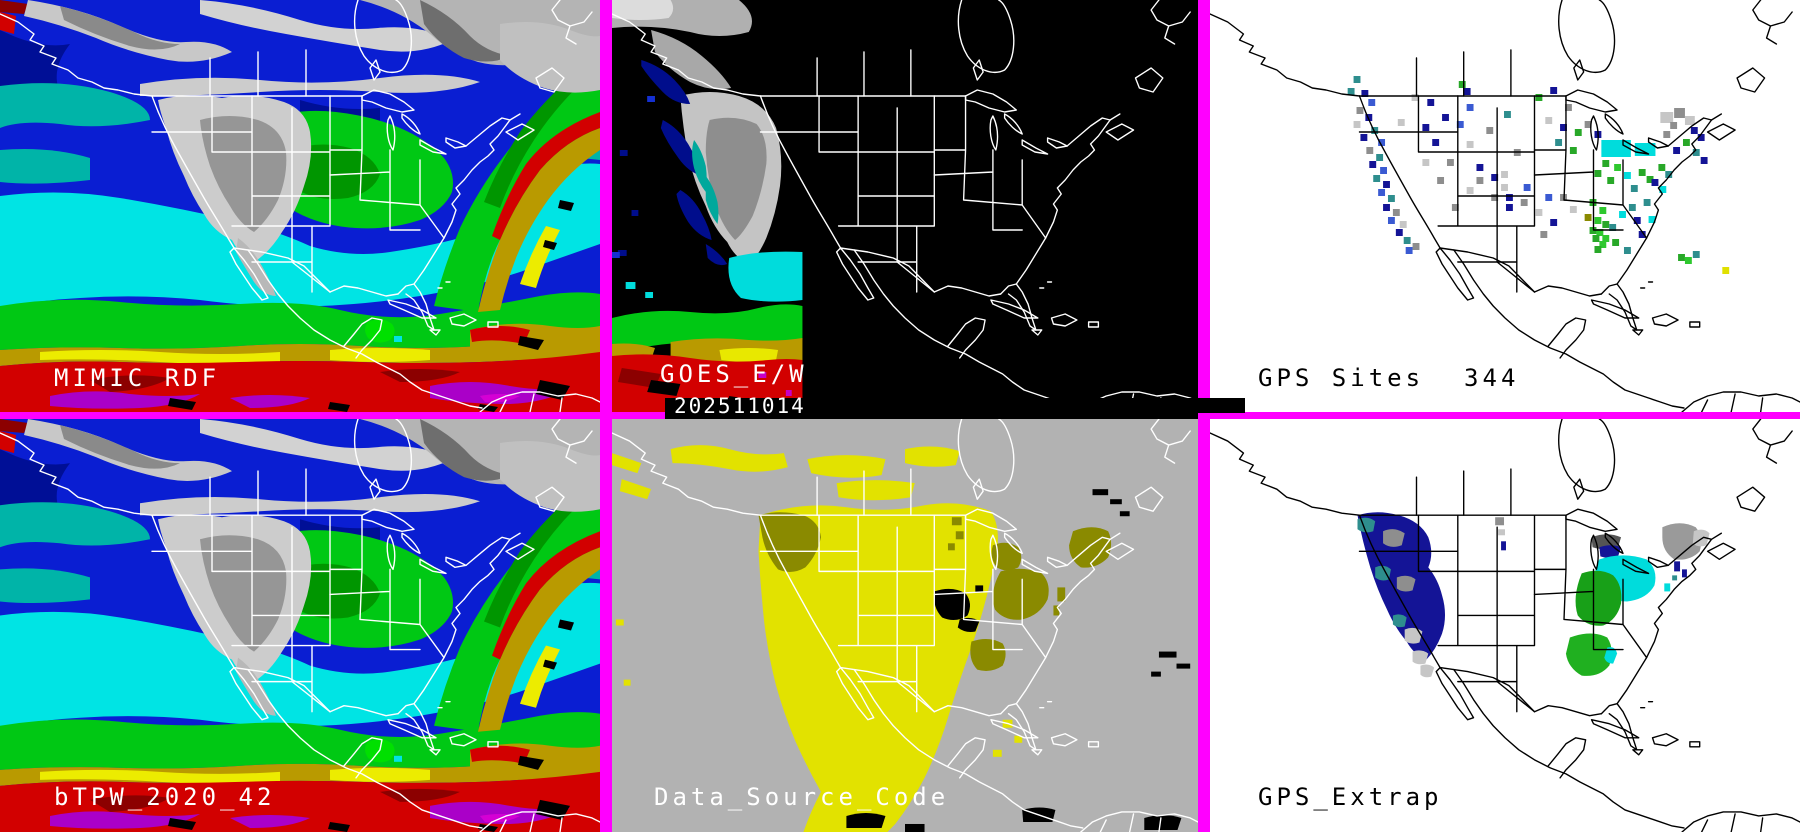 The width and height of the screenshot is (1800, 832). Describe the element at coordinates (1341, 378) in the screenshot. I see `gps-sites-label-text: GPS Sites` at that location.